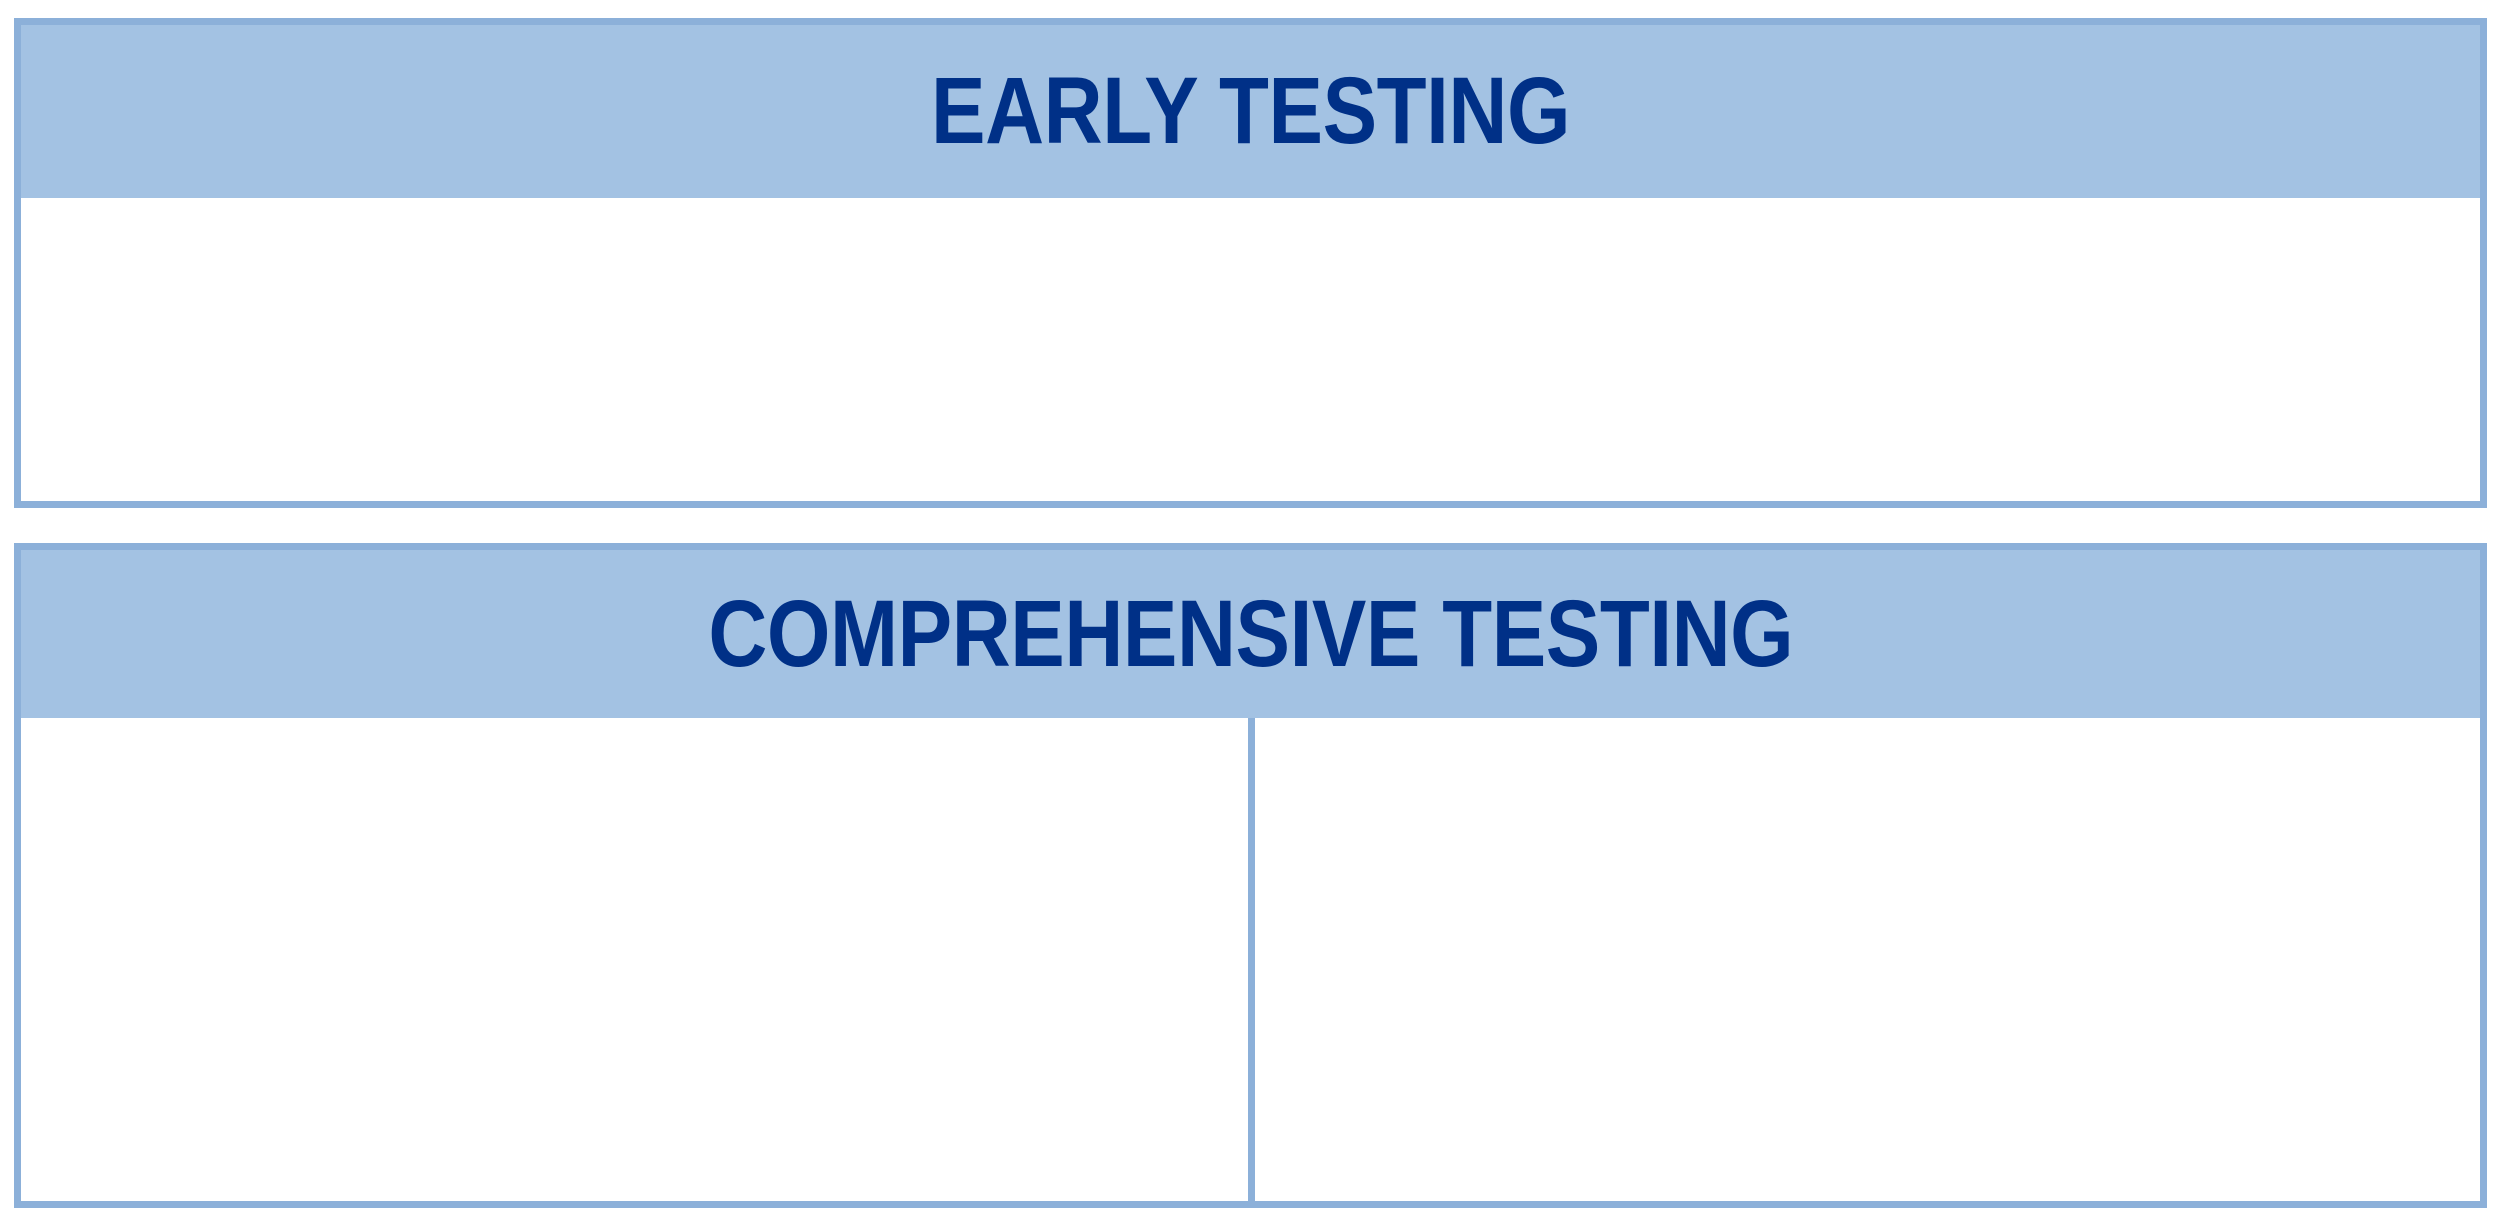 Image resolution: width=2500 pixels, height=1230 pixels. I want to click on panel-comprehensive-testing-header: COMPREHENSIVE TESTING, so click(1250, 634).